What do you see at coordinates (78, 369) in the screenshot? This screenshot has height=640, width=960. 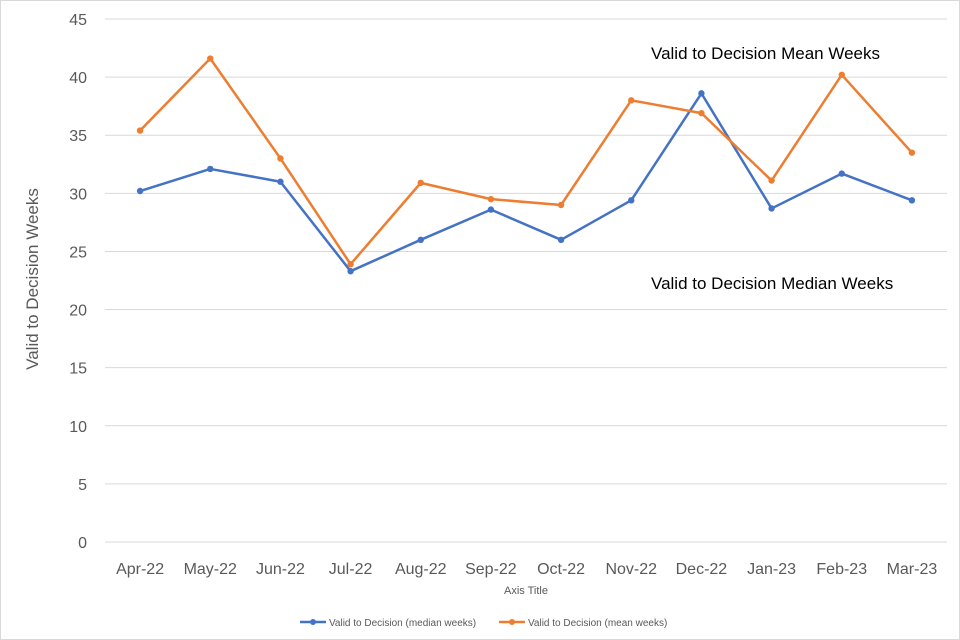 I see `y-tick-label: 15` at bounding box center [78, 369].